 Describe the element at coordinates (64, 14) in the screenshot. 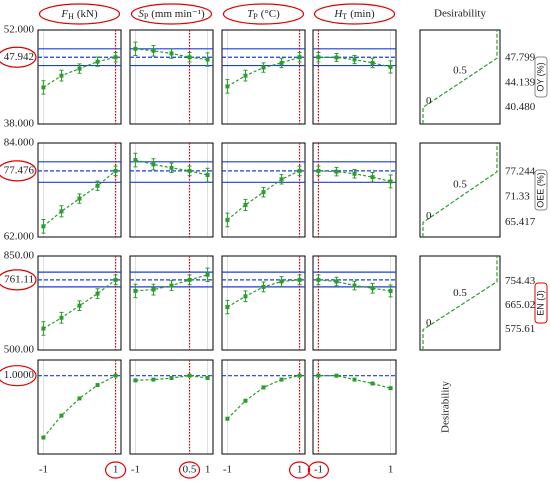

I see `factor-symbol: F` at that location.